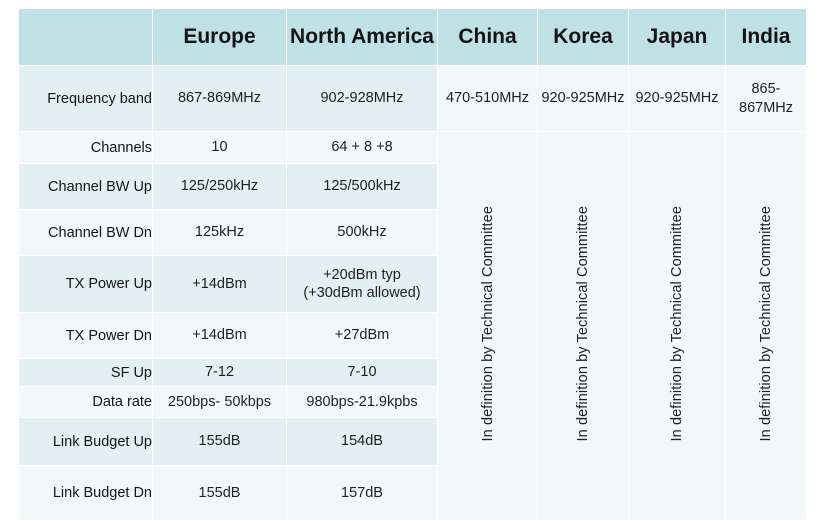 The width and height of the screenshot is (824, 521). I want to click on row-label-link-budget-dn: Link Budget Dn, so click(85, 493).